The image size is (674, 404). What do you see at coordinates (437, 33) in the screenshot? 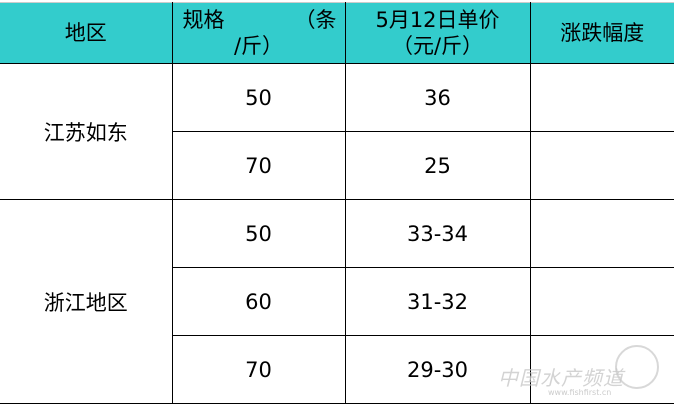
I see `header-price: 5月12日单价 （元/斤）` at bounding box center [437, 33].